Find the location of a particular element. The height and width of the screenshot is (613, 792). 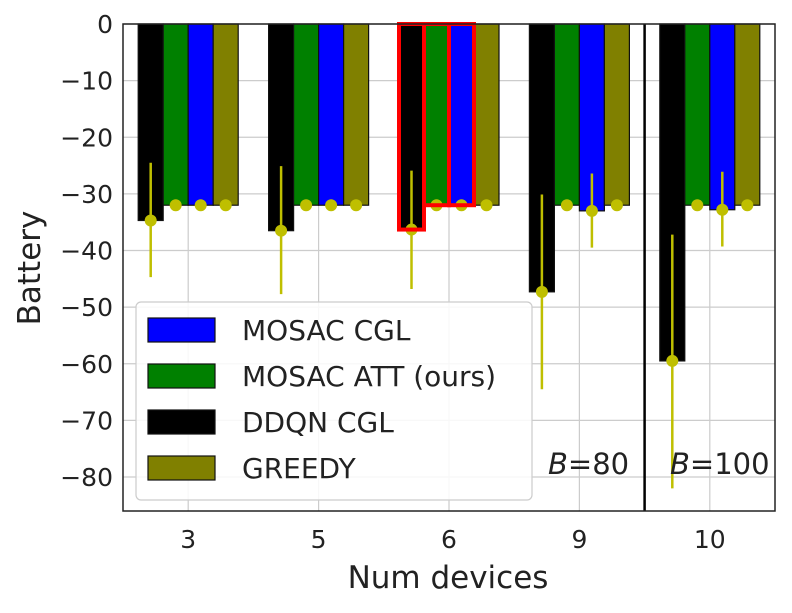

y-tick-label-8: −80 is located at coordinates (86, 477).